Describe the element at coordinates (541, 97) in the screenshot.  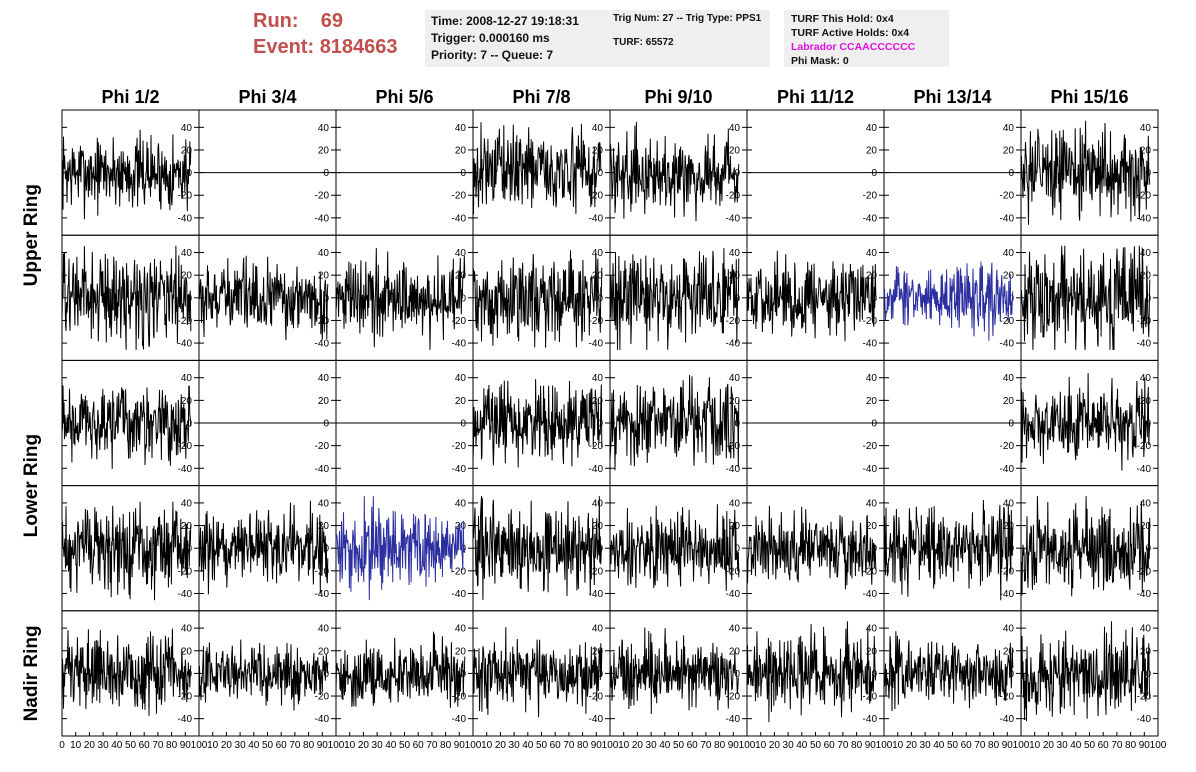
I see `column-title: Phi 7/8` at that location.